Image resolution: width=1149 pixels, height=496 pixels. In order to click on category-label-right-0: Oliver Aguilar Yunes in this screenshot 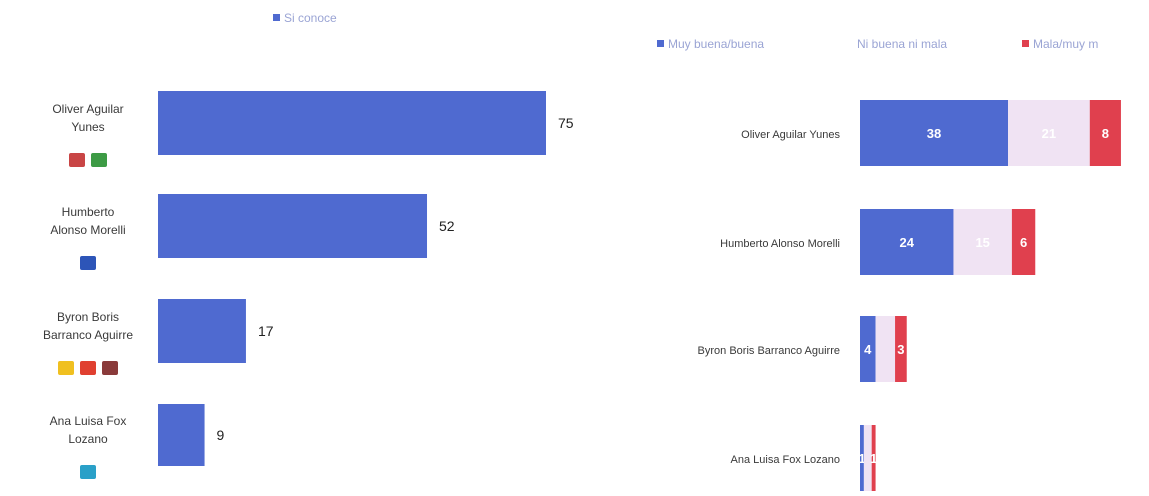, I will do `click(790, 135)`.